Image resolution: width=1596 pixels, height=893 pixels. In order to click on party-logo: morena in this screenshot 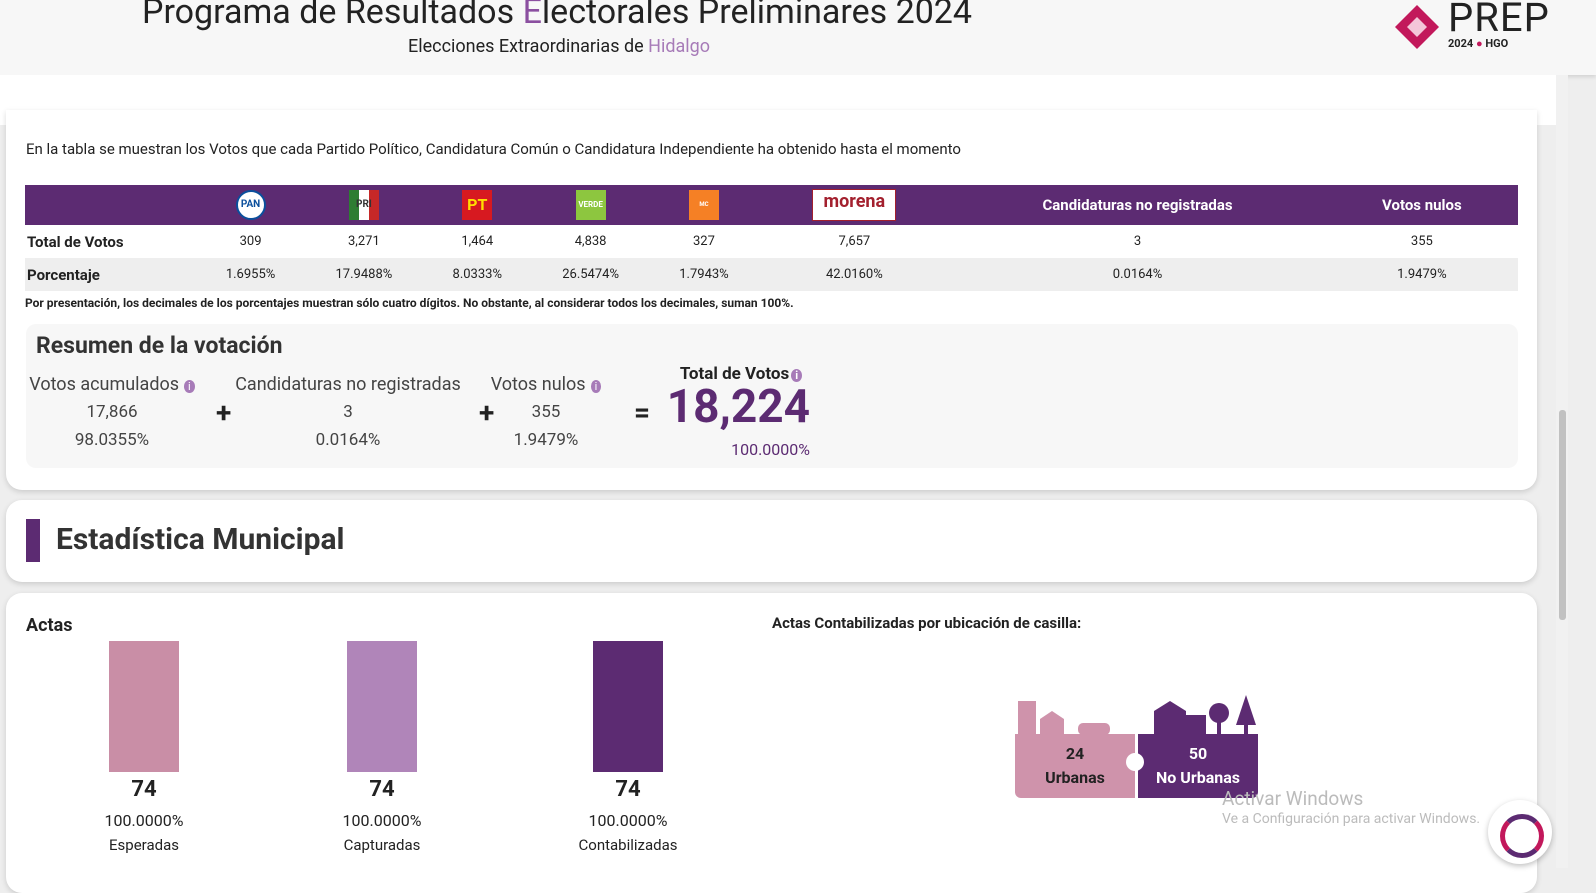, I will do `click(854, 205)`.